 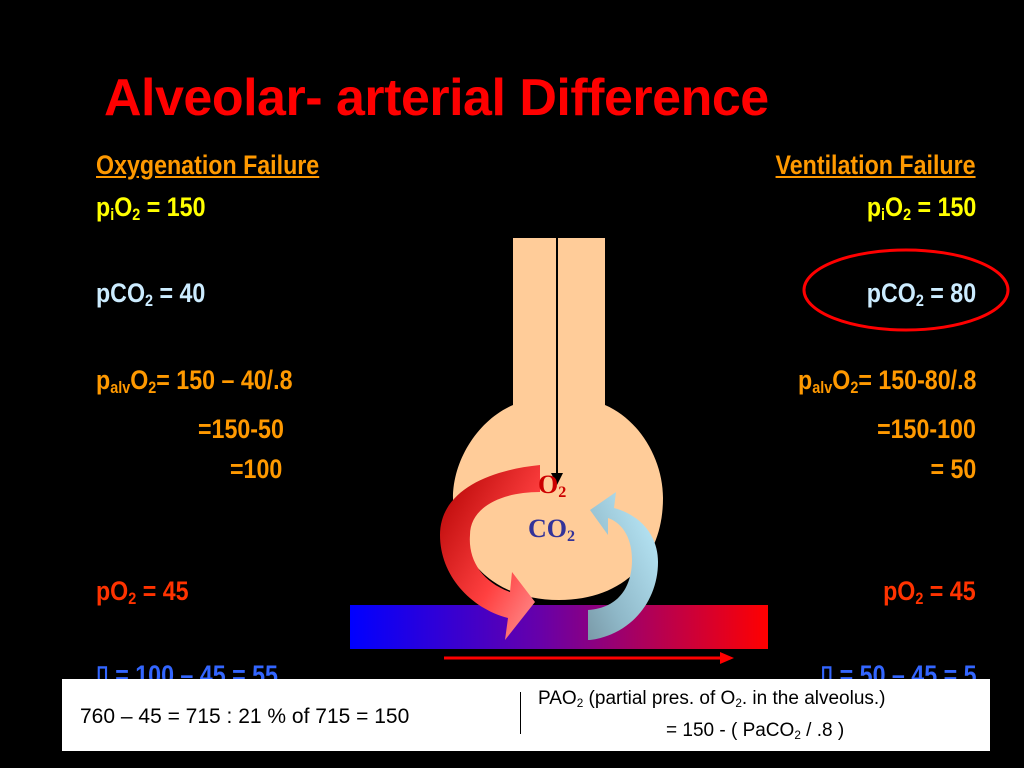 I want to click on blood-flow-arrowhead, so click(x=727, y=658).